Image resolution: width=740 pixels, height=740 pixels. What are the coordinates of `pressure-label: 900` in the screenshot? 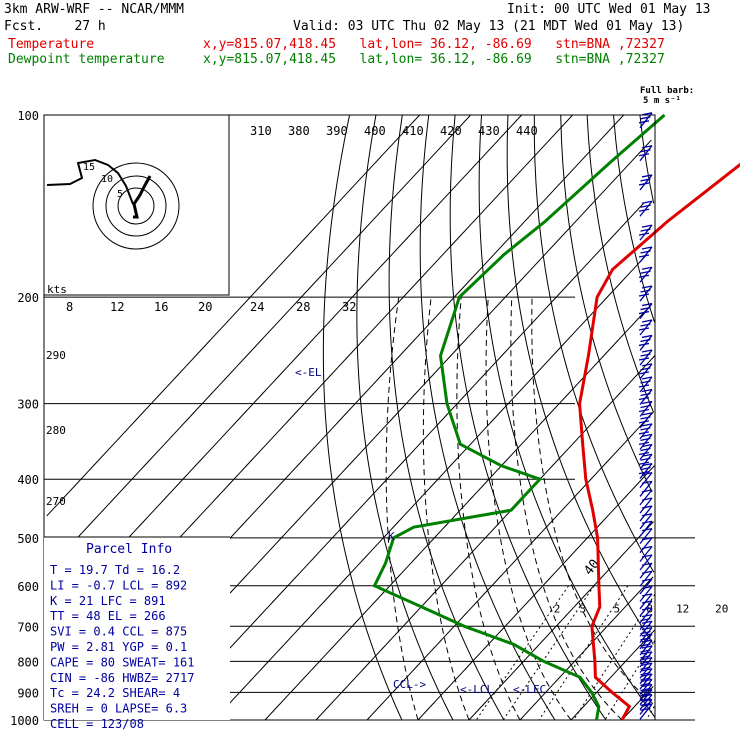 It's located at (28, 693).